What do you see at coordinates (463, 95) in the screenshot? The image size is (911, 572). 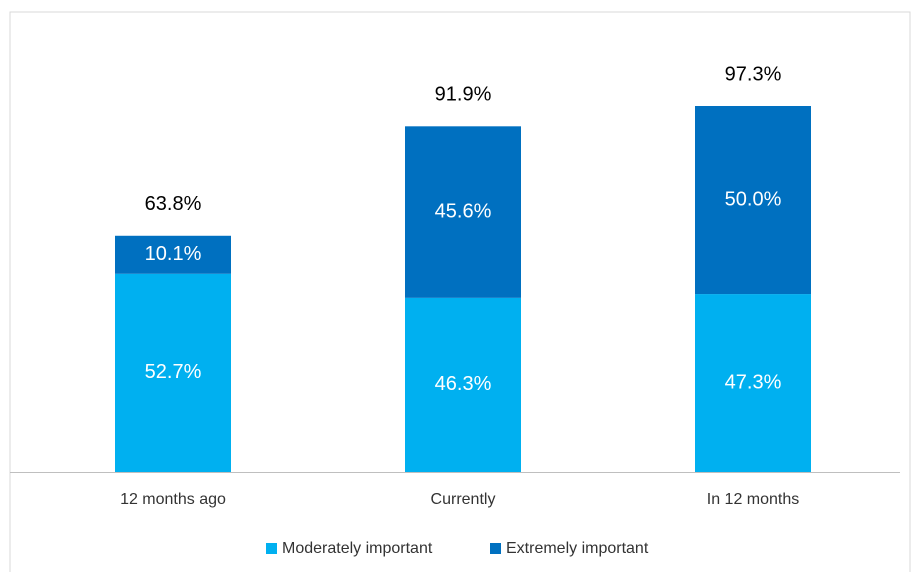 I see `total-label: 91.9%` at bounding box center [463, 95].